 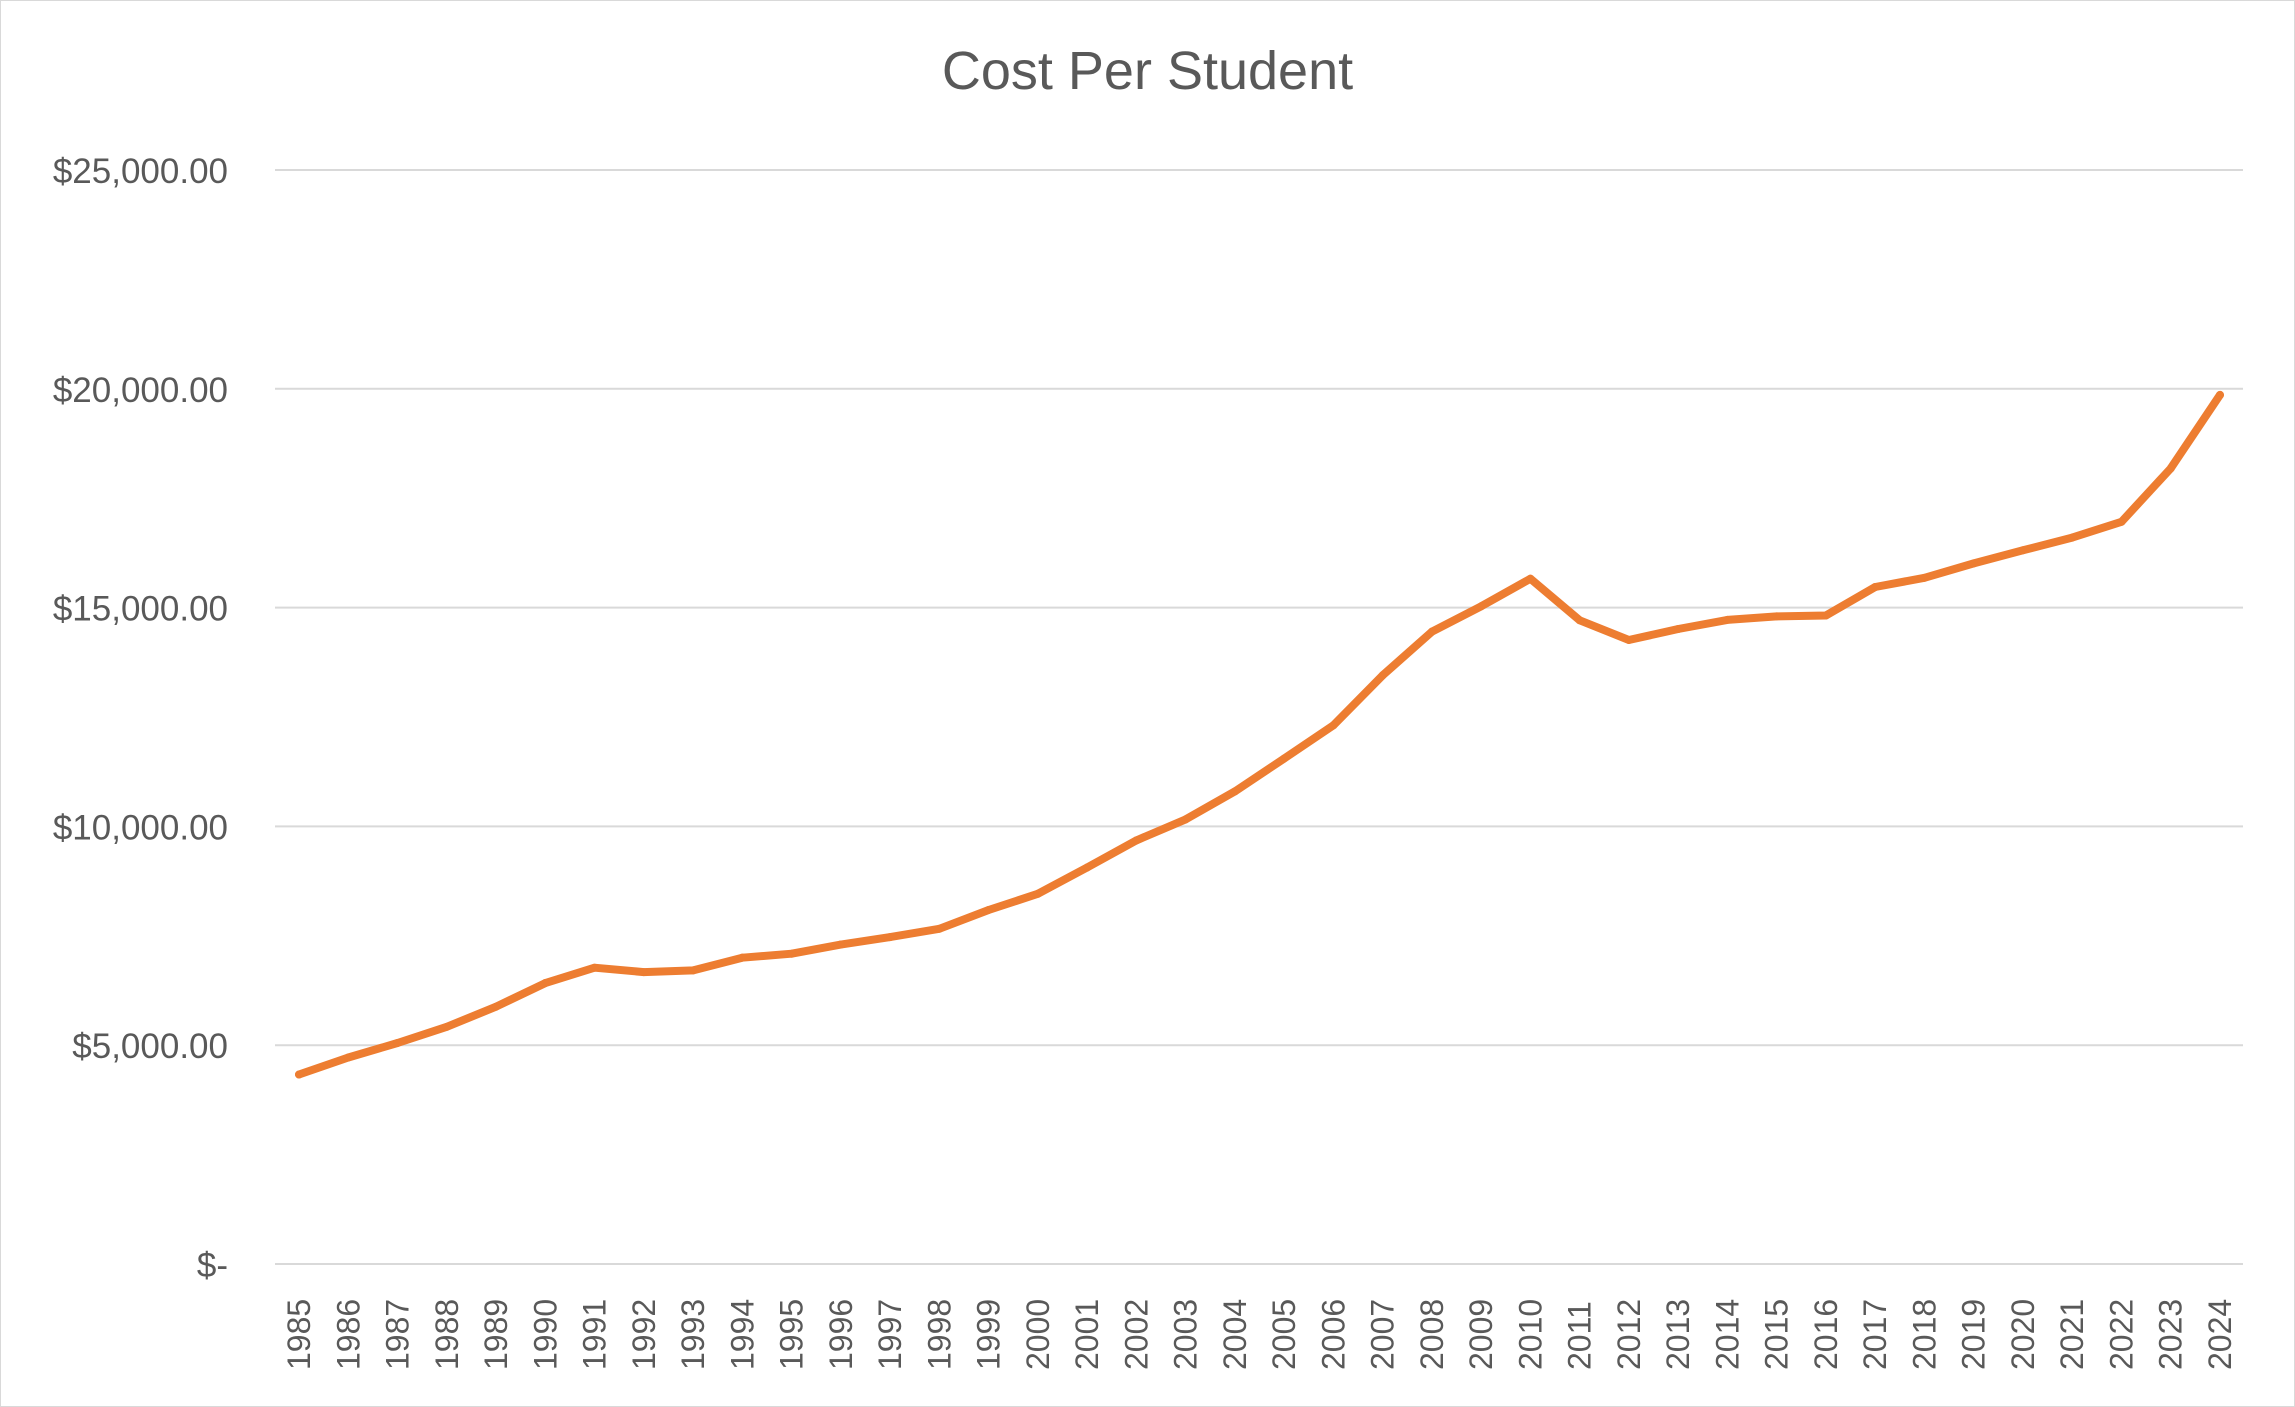 What do you see at coordinates (496, 1334) in the screenshot?
I see `x-tick-label: 1989` at bounding box center [496, 1334].